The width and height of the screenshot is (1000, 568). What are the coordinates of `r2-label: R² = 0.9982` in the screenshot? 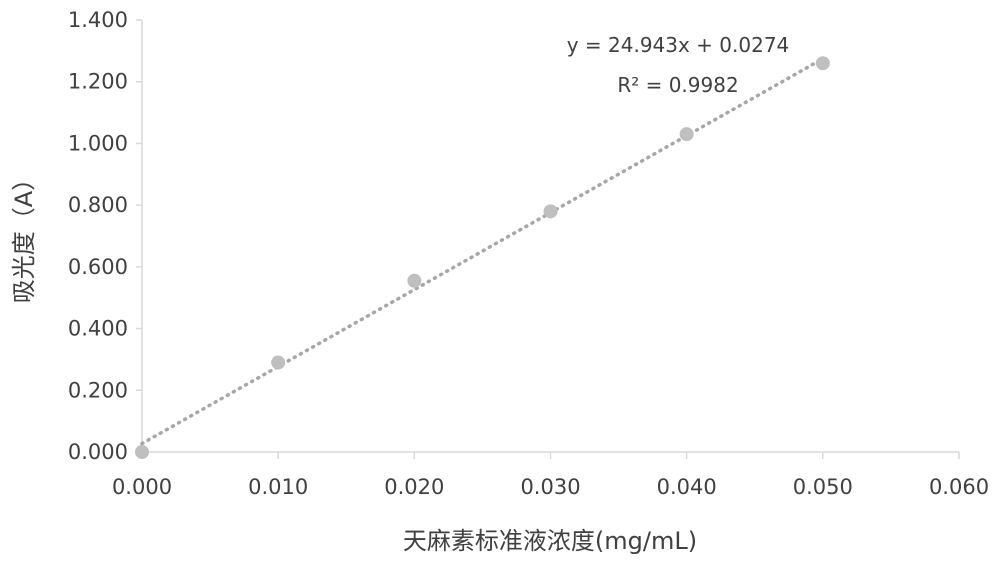 It's located at (677, 85).